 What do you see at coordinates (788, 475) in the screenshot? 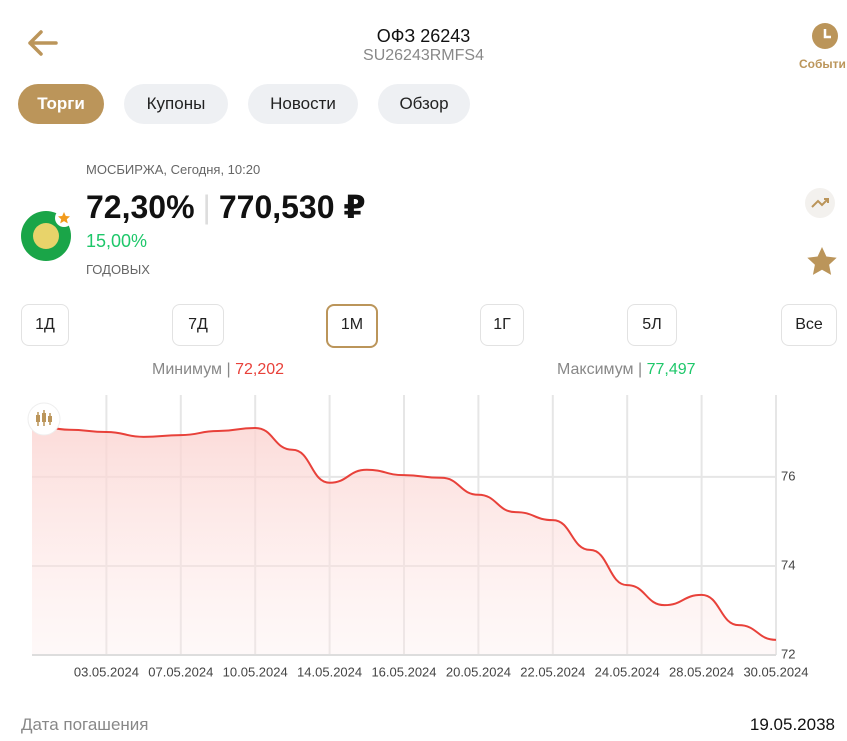
I see `y-tick-label: 76` at bounding box center [788, 475].